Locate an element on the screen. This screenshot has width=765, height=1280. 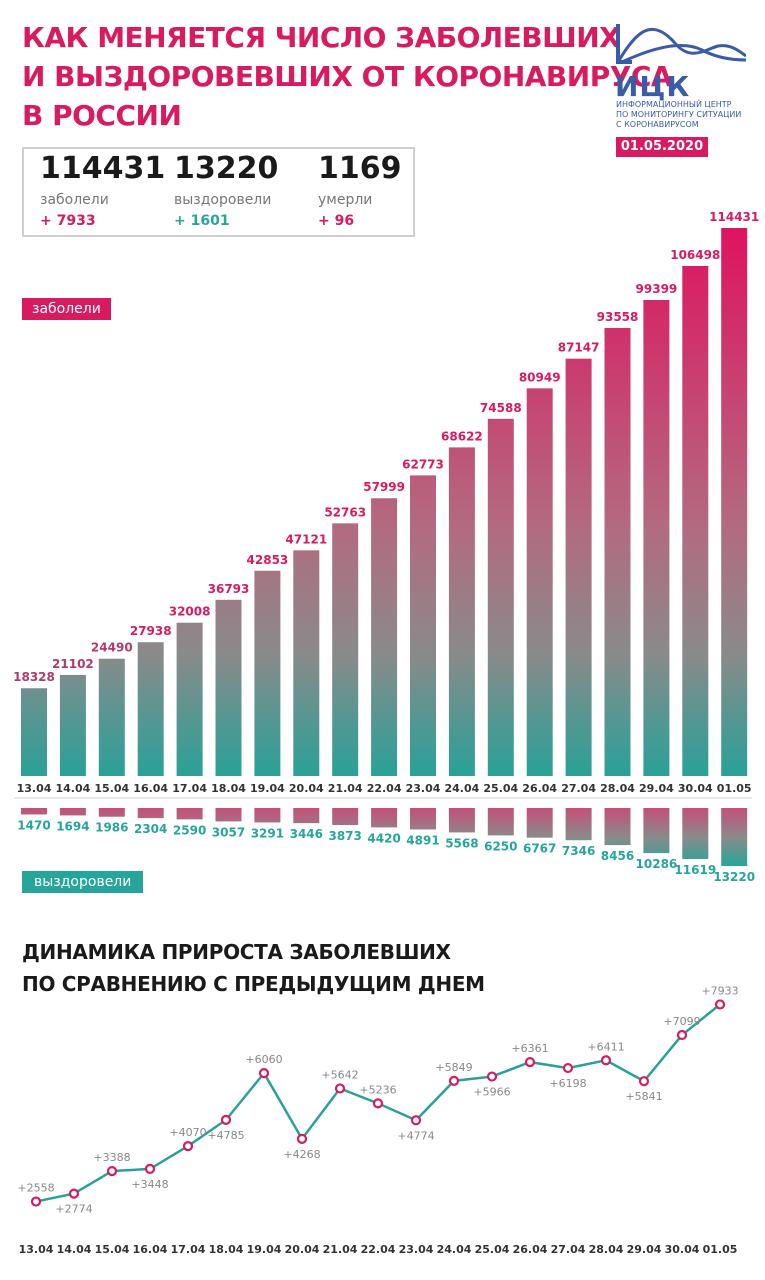
stat-increase: + 96 is located at coordinates (336, 221).